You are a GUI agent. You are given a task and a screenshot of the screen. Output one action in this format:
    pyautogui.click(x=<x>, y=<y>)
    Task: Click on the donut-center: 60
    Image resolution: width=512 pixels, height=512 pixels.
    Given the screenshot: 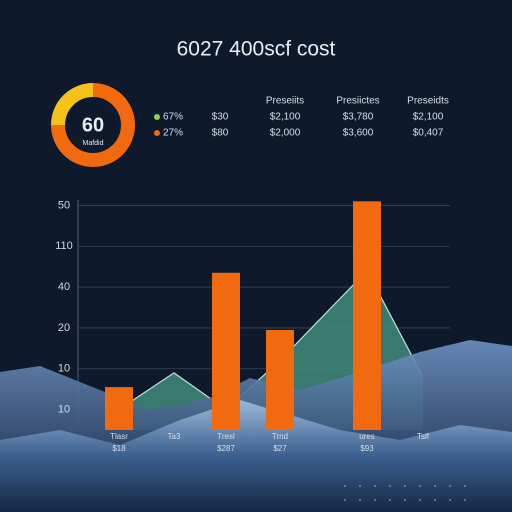 What is the action you would take?
    pyautogui.click(x=93, y=125)
    